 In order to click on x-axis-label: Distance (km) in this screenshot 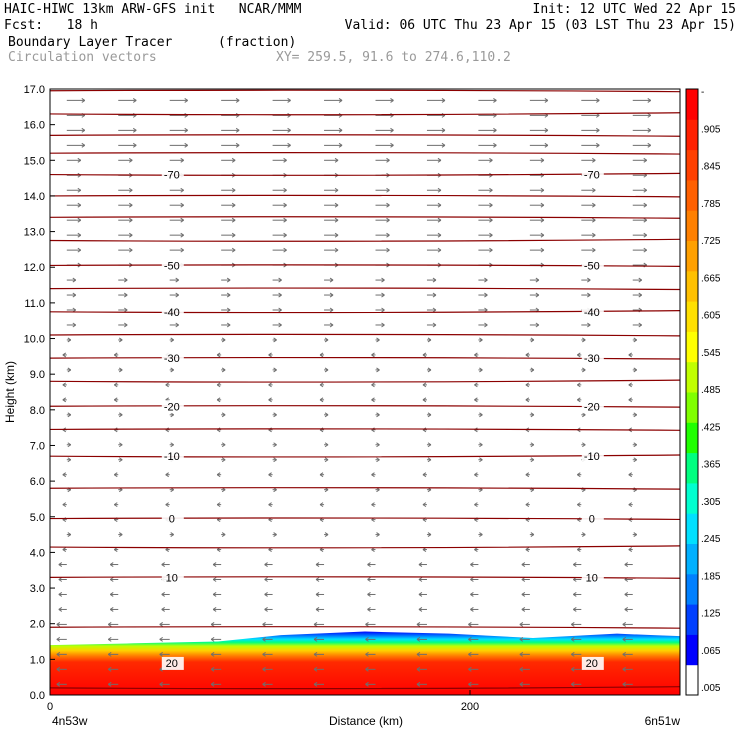, I will do `click(366, 721)`.